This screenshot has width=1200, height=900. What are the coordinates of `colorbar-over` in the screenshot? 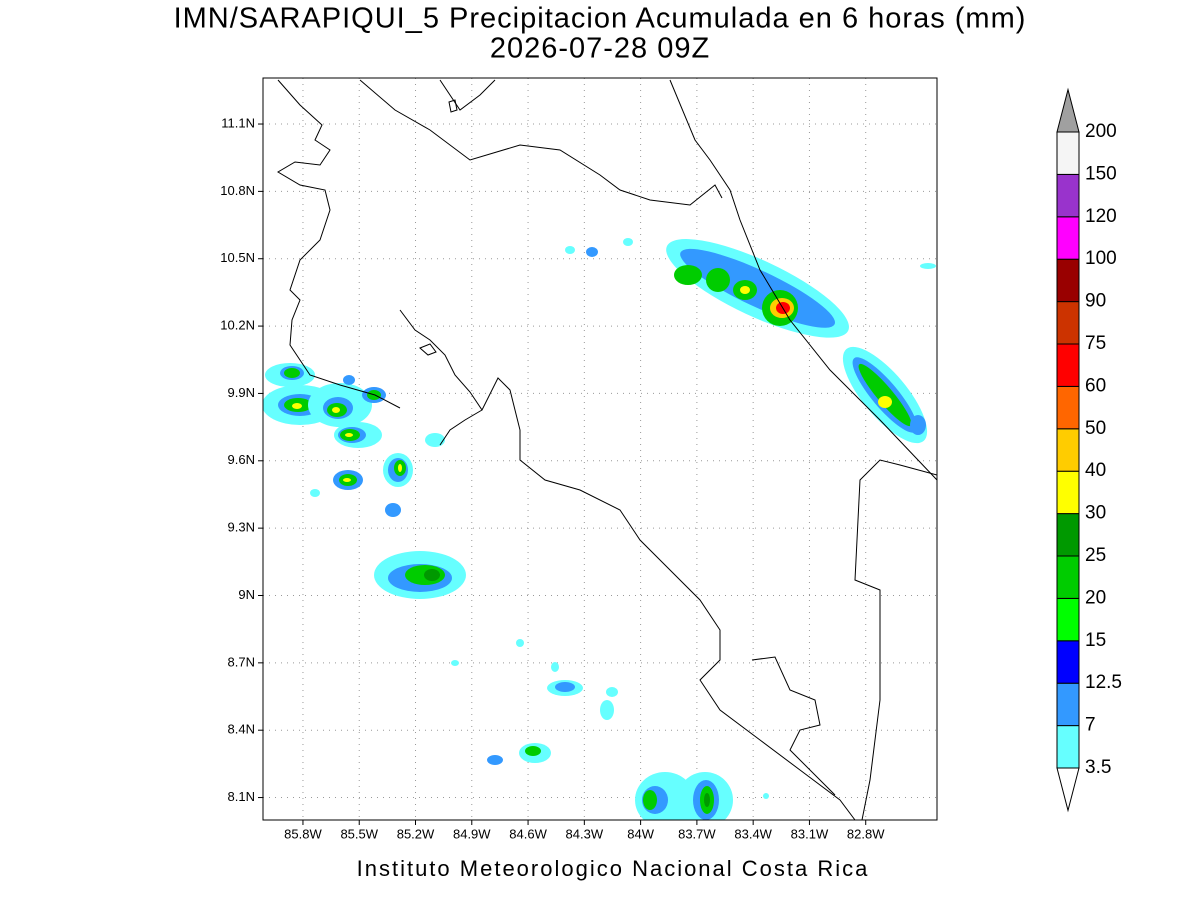 It's located at (1068, 110).